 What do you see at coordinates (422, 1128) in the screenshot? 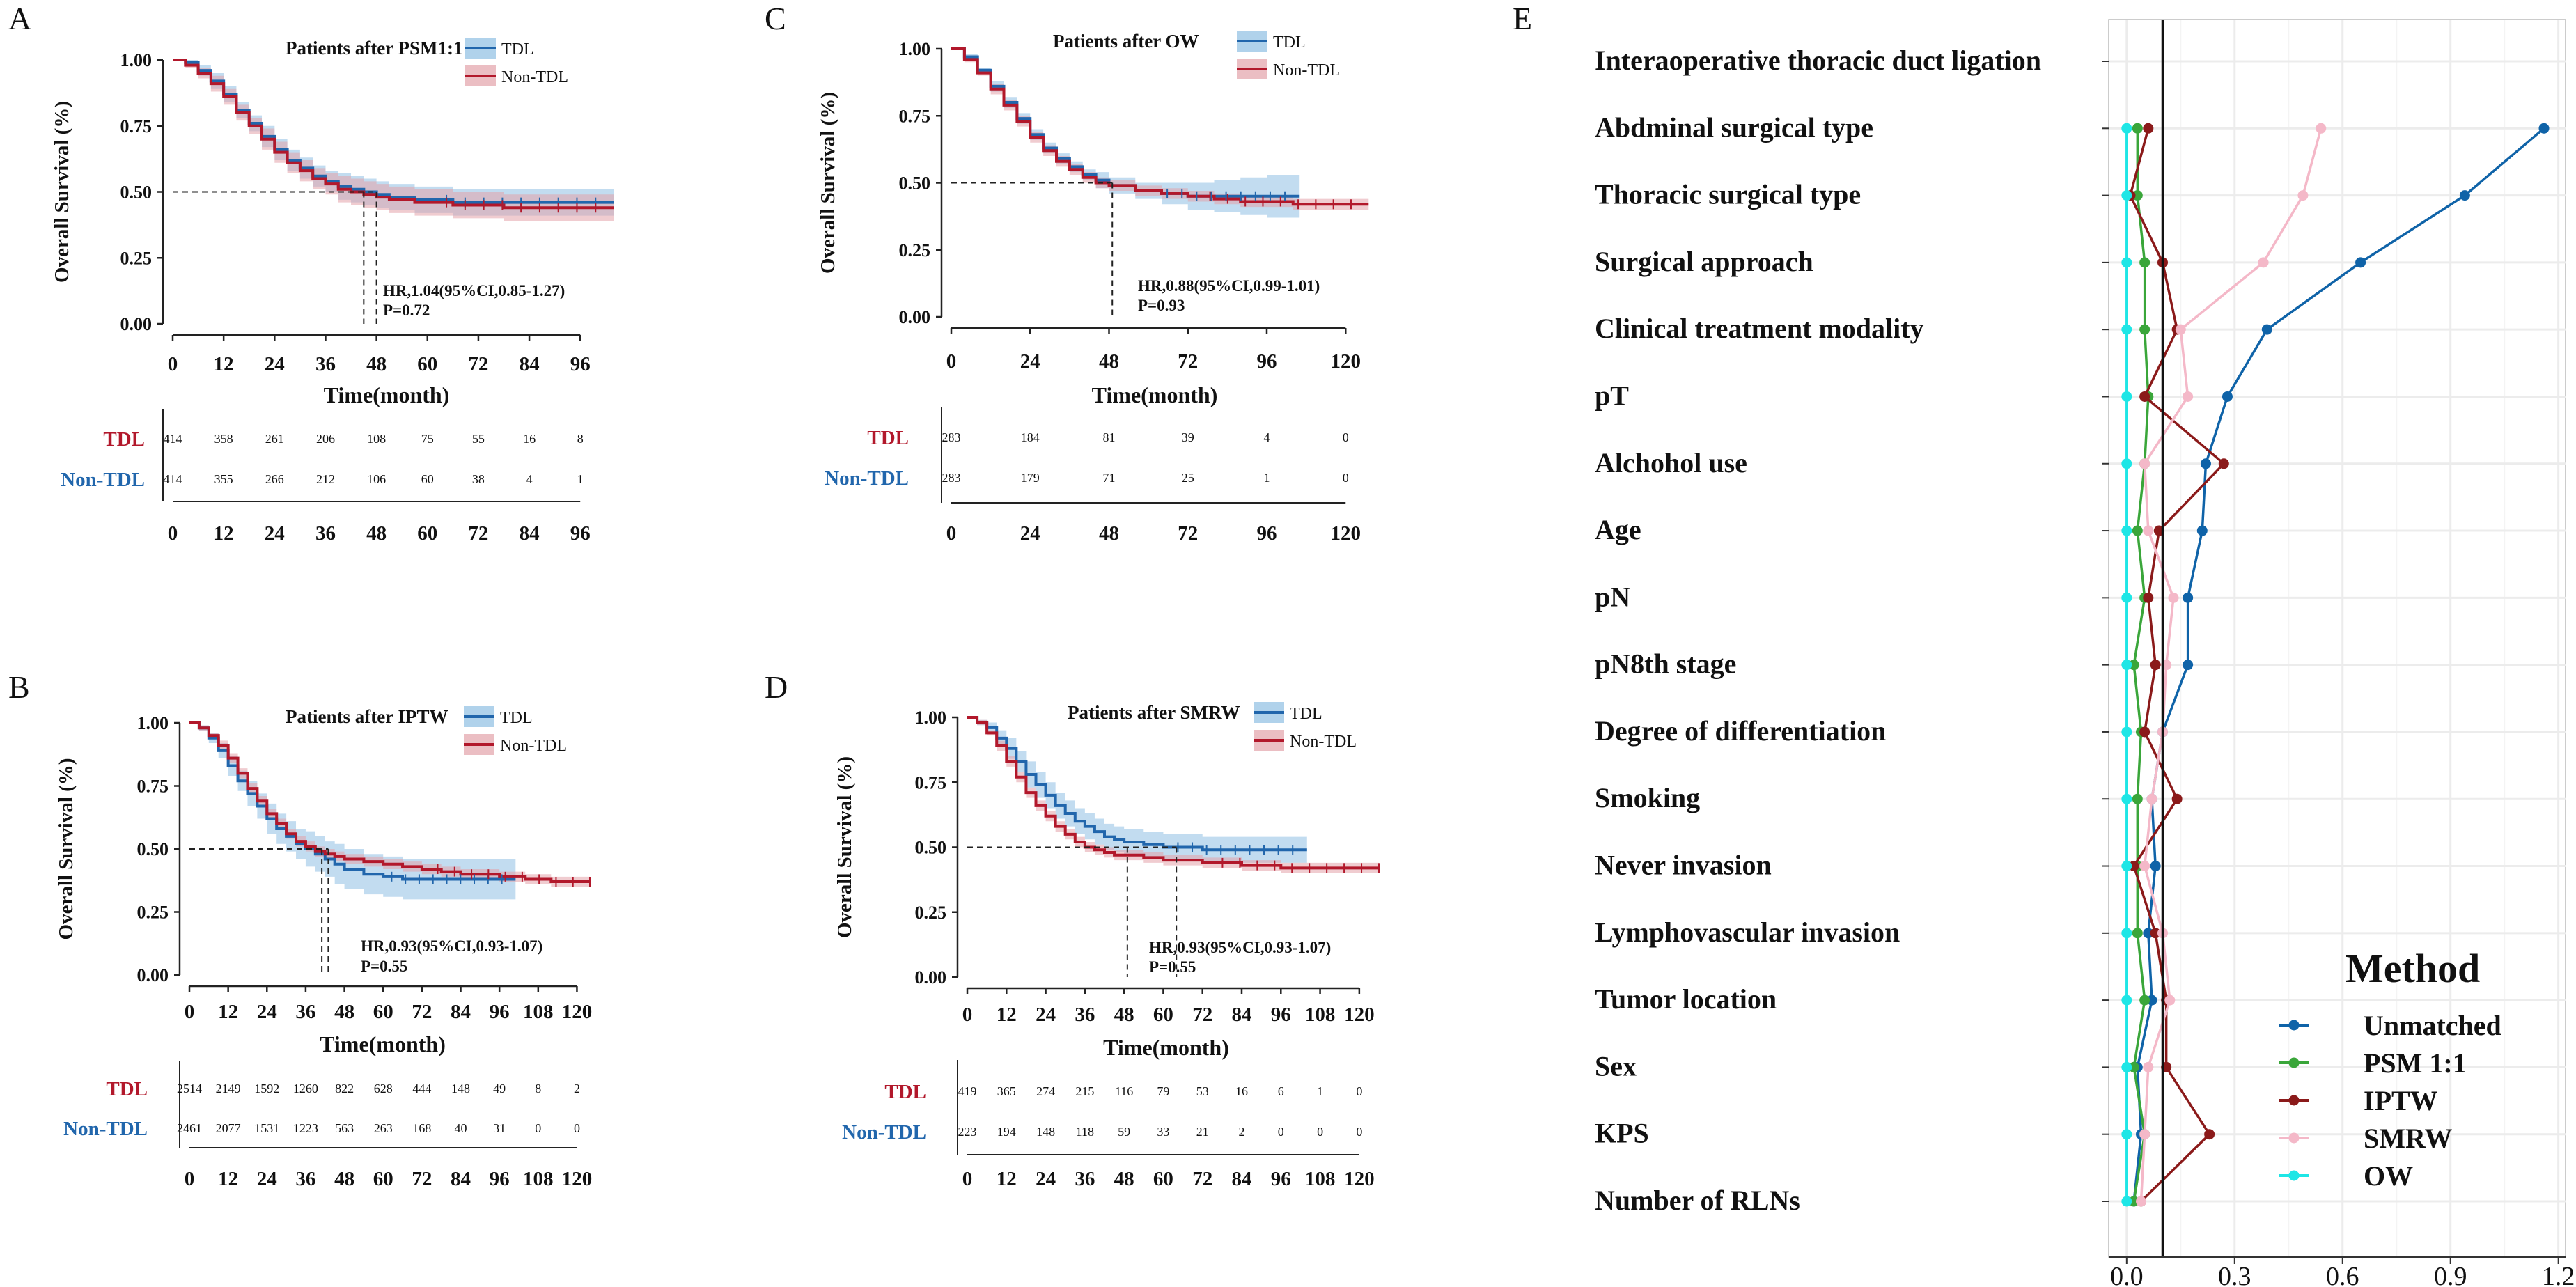
I see `risk-count: 168` at bounding box center [422, 1128].